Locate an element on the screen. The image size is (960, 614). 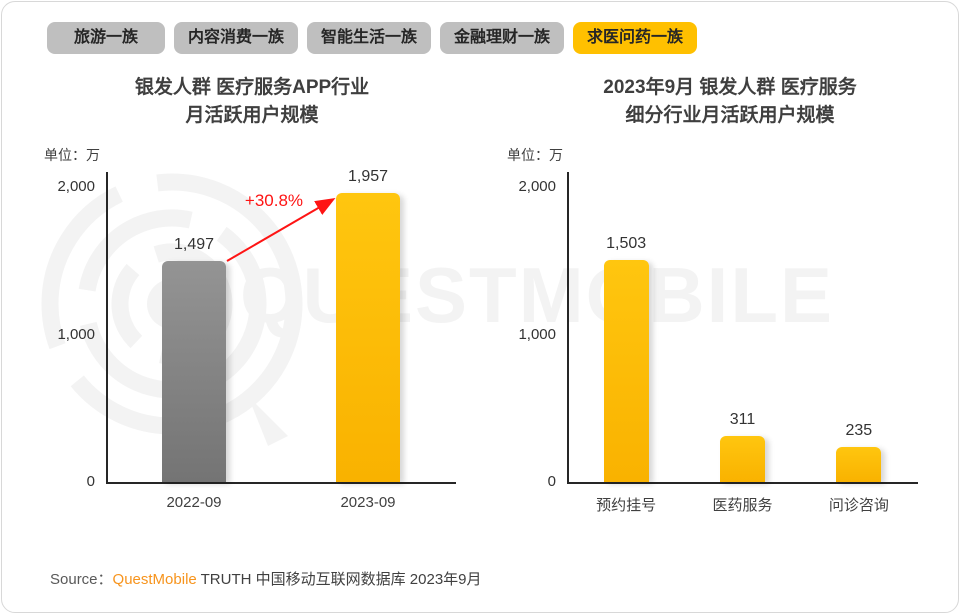
bar-value-label: 311 is located at coordinates (742, 420).